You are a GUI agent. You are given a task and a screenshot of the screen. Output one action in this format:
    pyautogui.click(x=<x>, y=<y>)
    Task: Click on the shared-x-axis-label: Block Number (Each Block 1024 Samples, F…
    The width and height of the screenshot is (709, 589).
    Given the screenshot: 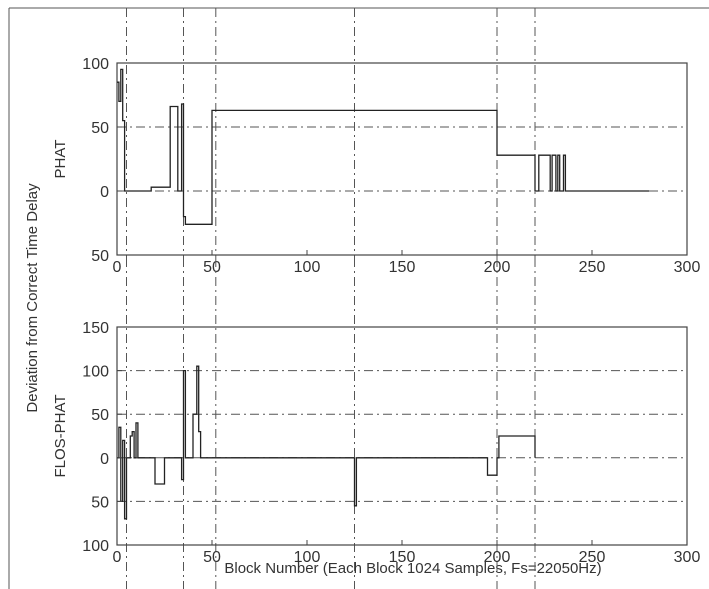 What is the action you would take?
    pyautogui.click(x=412, y=568)
    